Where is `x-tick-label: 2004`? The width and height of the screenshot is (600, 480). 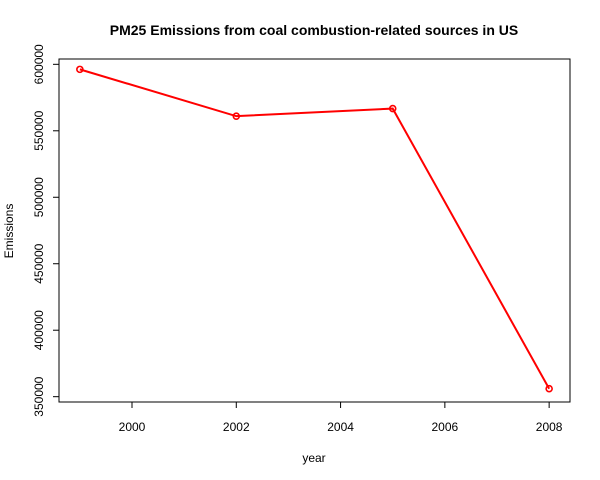
x-tick-label: 2004 is located at coordinates (340, 427).